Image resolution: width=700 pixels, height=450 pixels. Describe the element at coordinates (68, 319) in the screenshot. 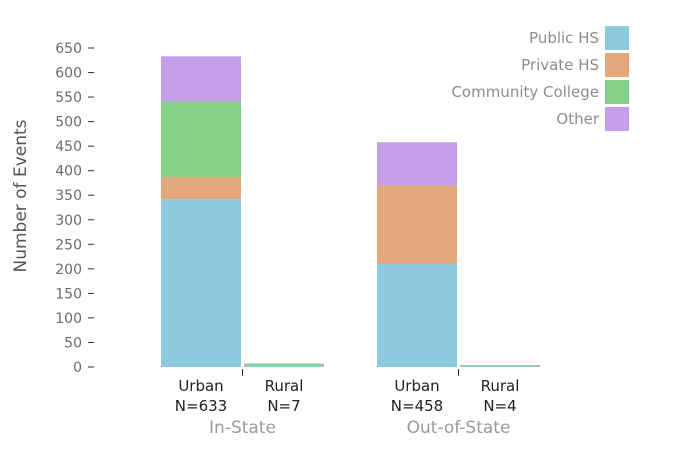

I see `y-tick-label: 100` at that location.